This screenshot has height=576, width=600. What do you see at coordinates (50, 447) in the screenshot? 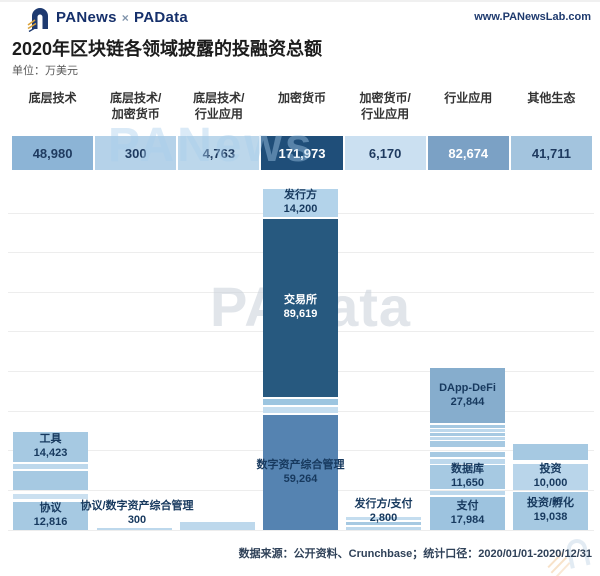
I see `bar-segment-tools: 工具 14,423` at bounding box center [50, 447].